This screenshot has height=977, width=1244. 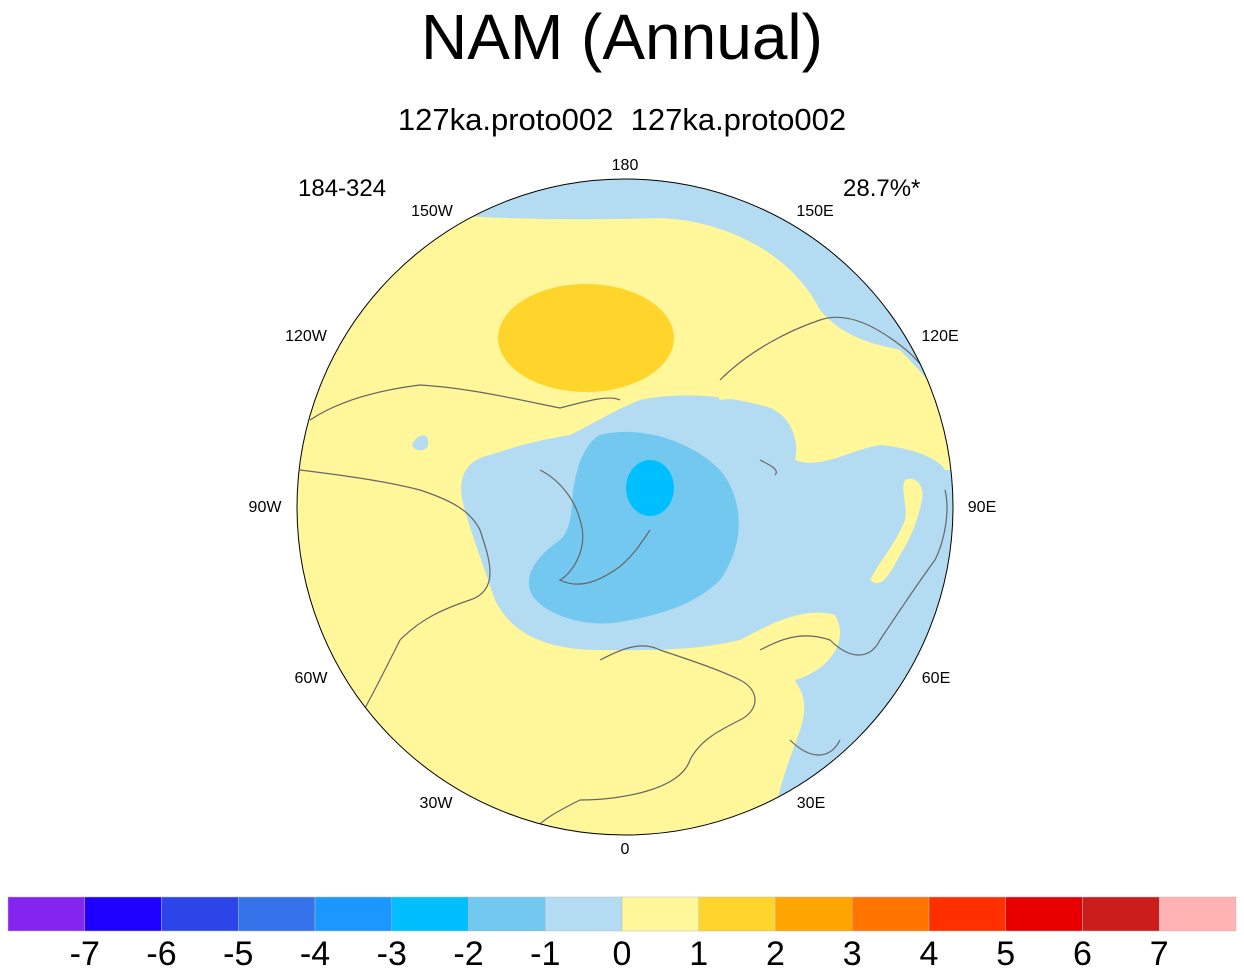 What do you see at coordinates (266, 507) in the screenshot?
I see `lon-label-90w: 90W` at bounding box center [266, 507].